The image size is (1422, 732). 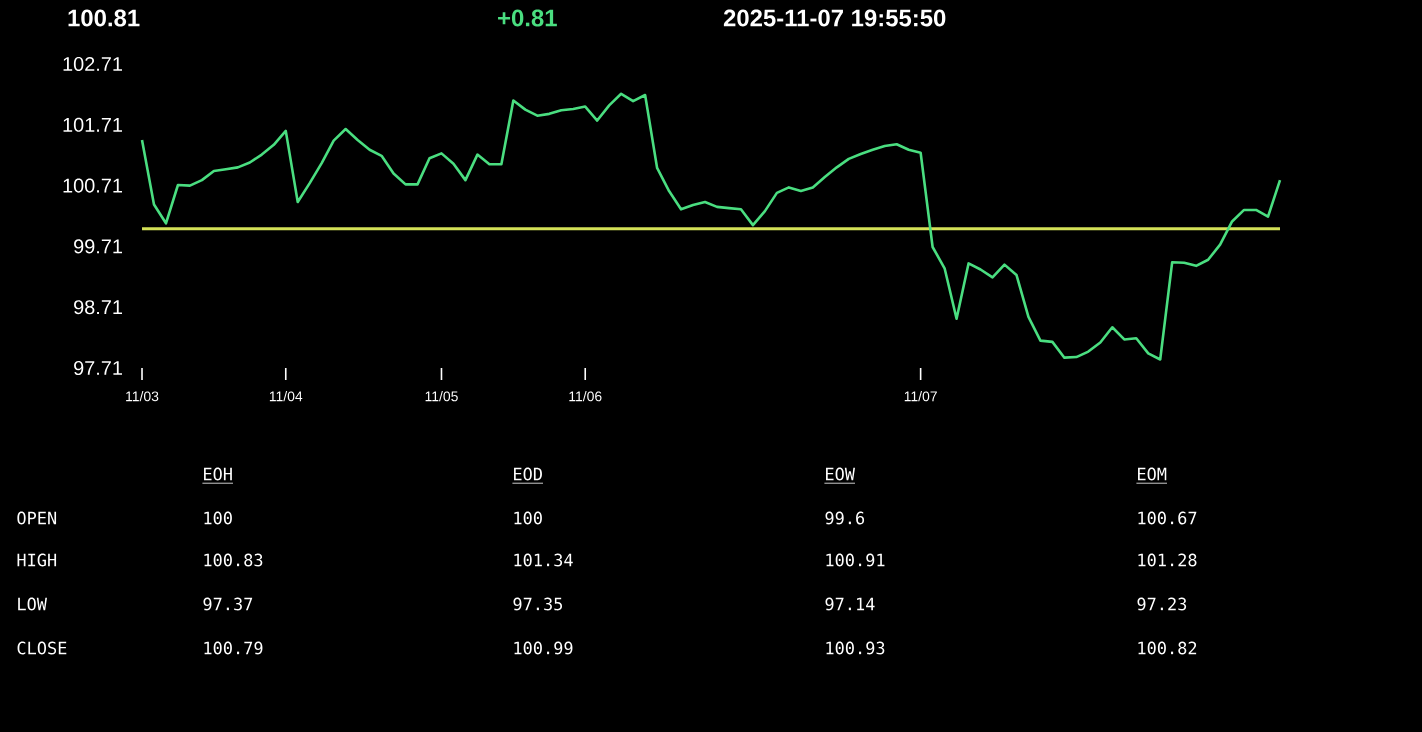 I want to click on category-label: EOW, so click(x=840, y=474).